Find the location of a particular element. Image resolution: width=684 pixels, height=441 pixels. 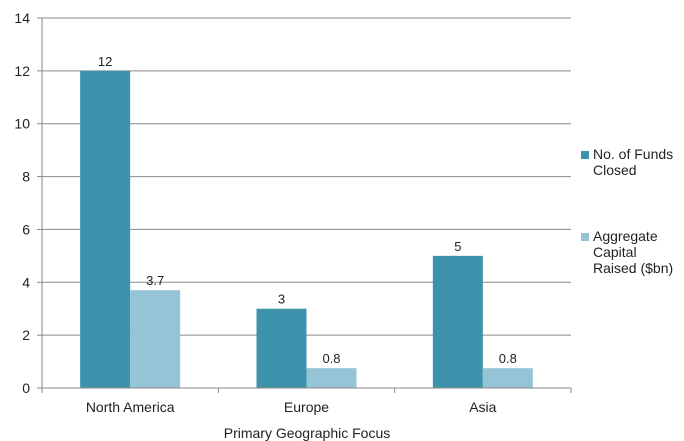

legend-item-capital: Aggregate Capital Raised ($bn) is located at coordinates (632, 252).